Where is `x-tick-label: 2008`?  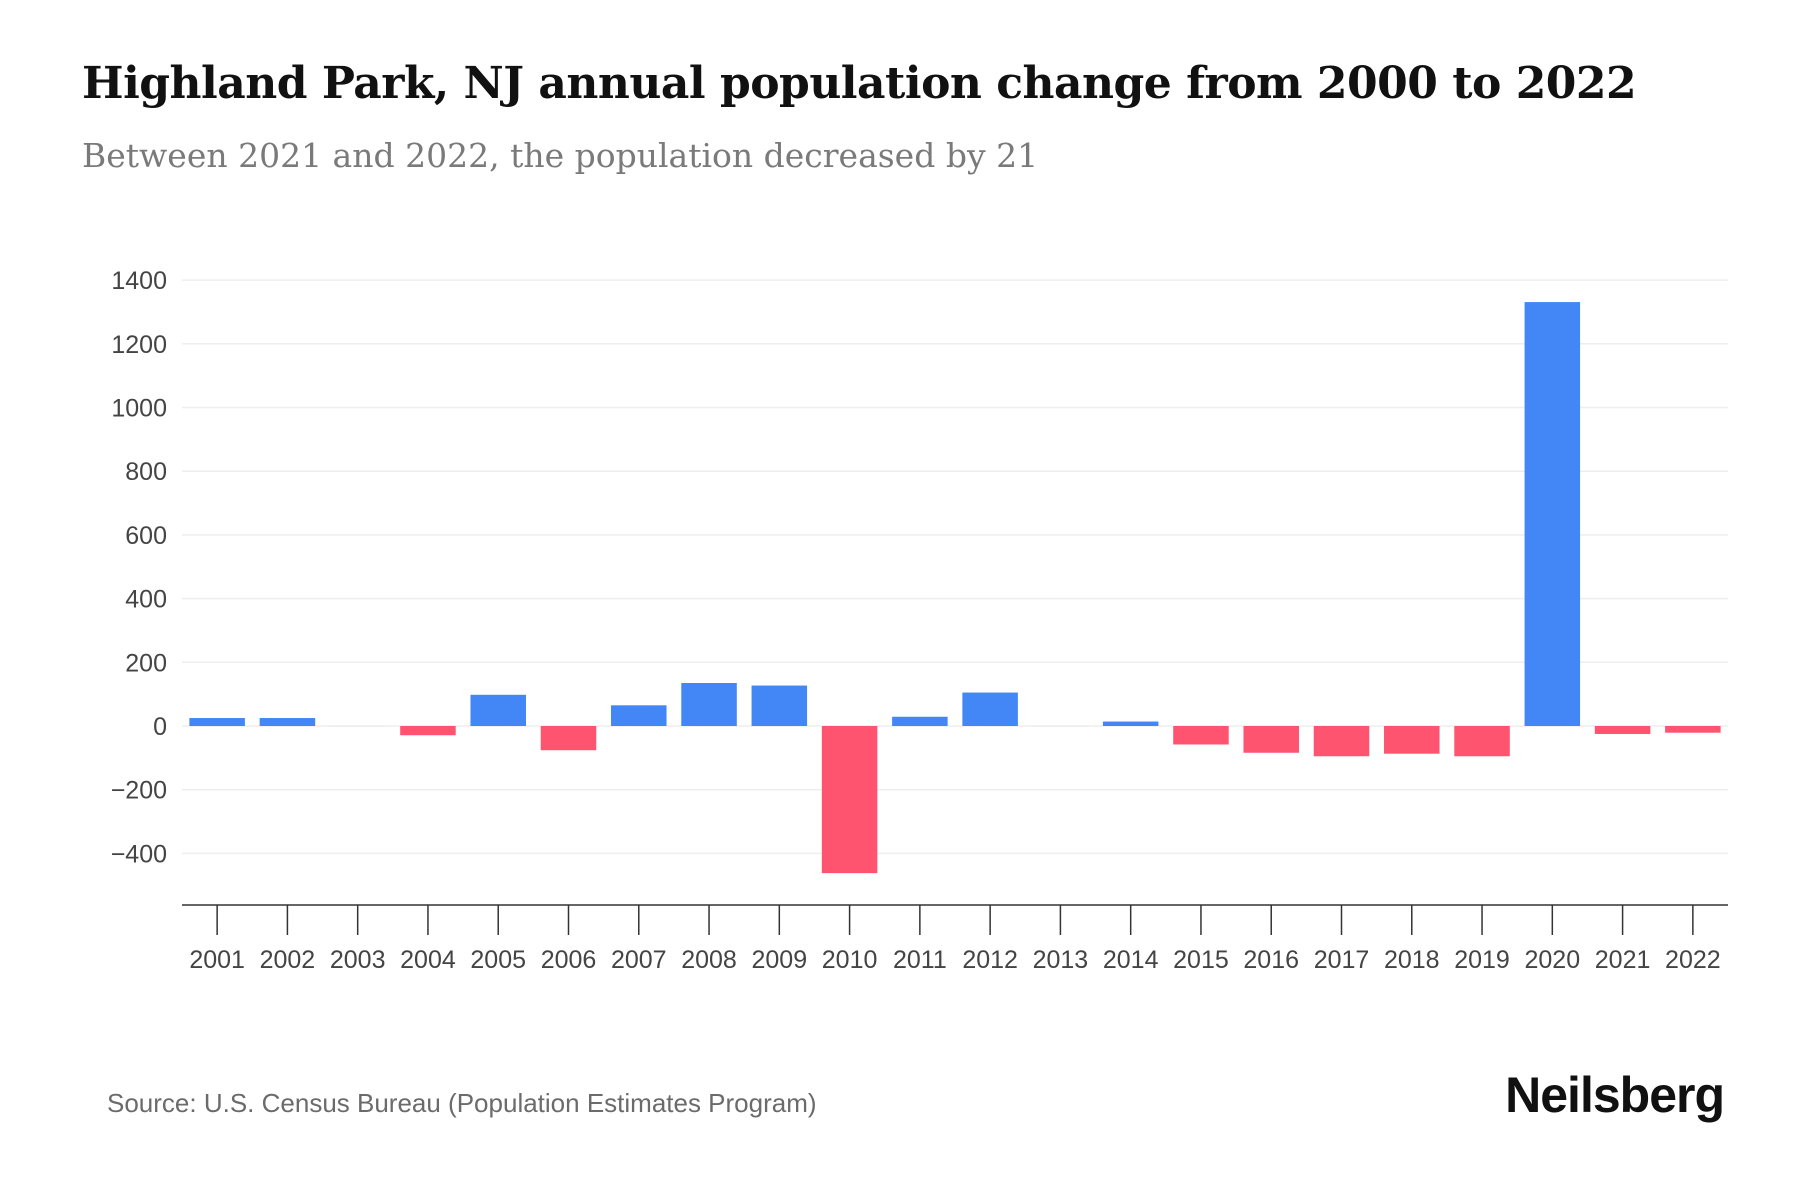 x-tick-label: 2008 is located at coordinates (709, 960).